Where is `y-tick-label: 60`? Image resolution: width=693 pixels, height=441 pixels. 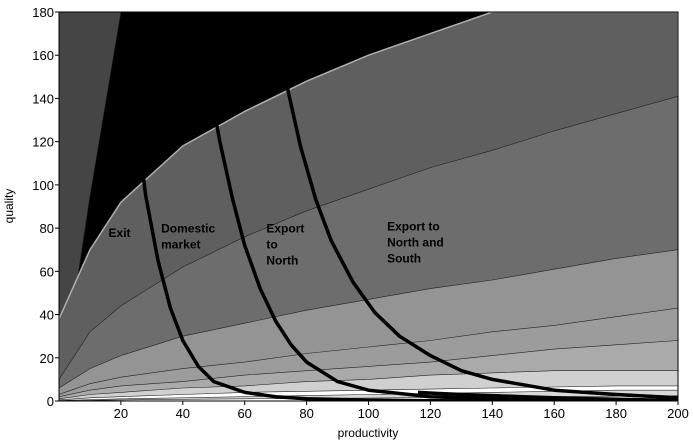
y-tick-label: 60 is located at coordinates (47, 271).